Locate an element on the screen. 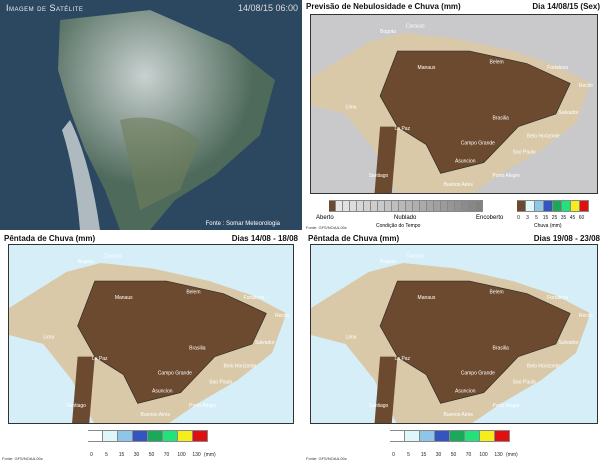 The image size is (604, 470). pentada2-legend is located at coordinates (450, 436).